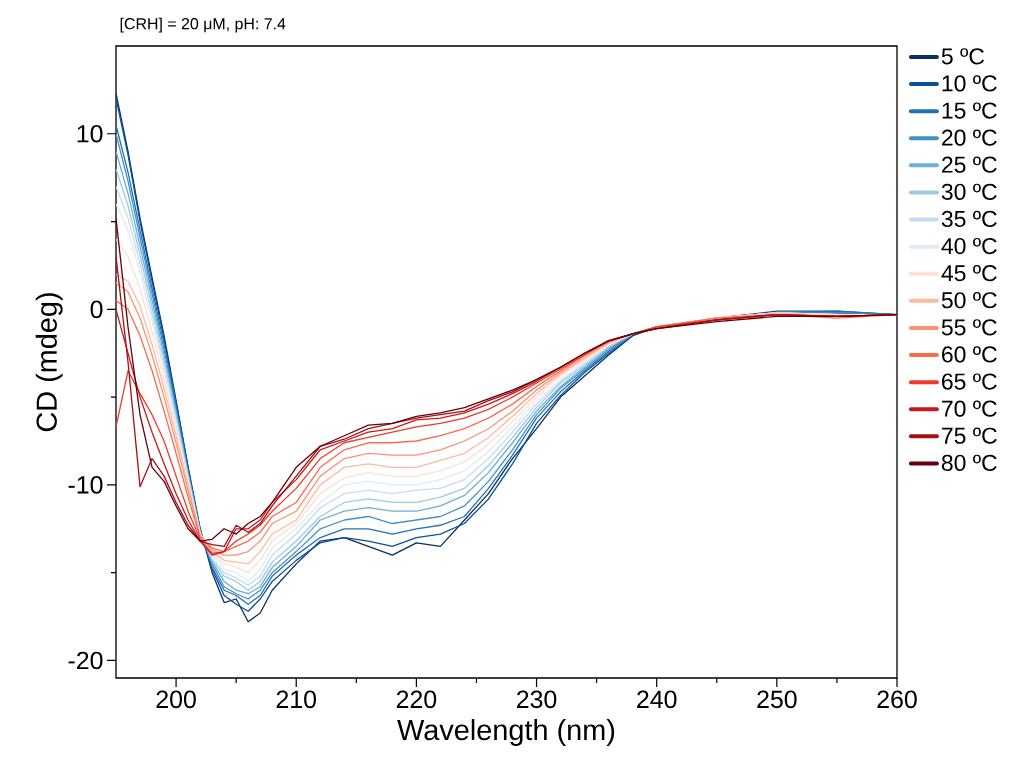 This screenshot has height=776, width=1021. What do you see at coordinates (777, 699) in the screenshot?
I see `x-tick-label: 250` at bounding box center [777, 699].